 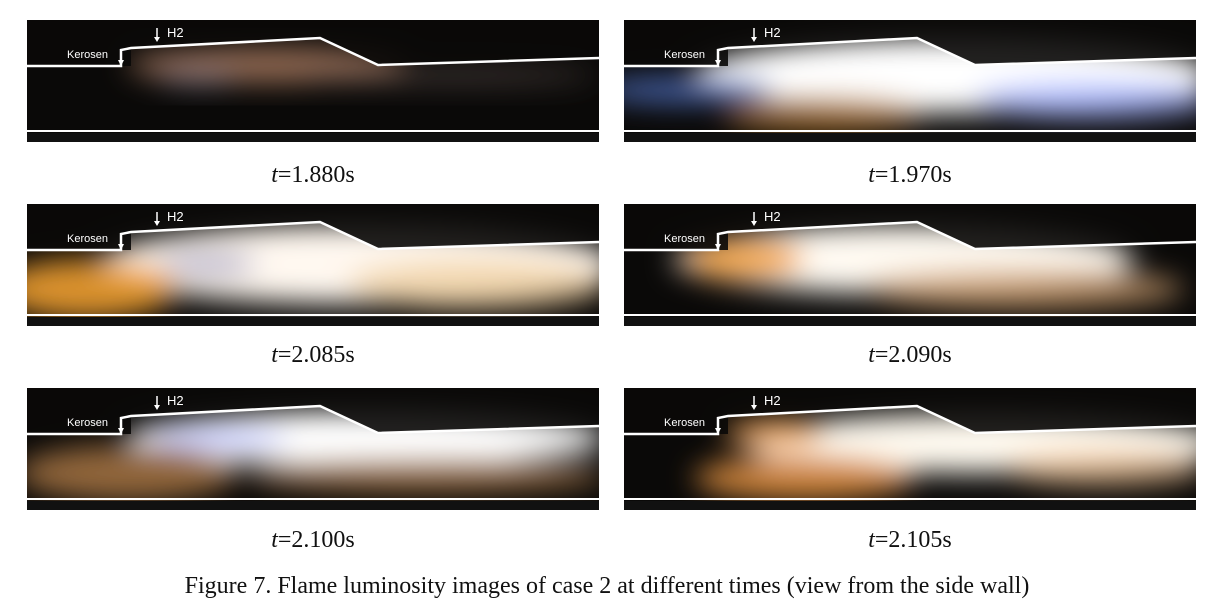 What do you see at coordinates (316, 540) in the screenshot?
I see `time-value: =2.100s` at bounding box center [316, 540].